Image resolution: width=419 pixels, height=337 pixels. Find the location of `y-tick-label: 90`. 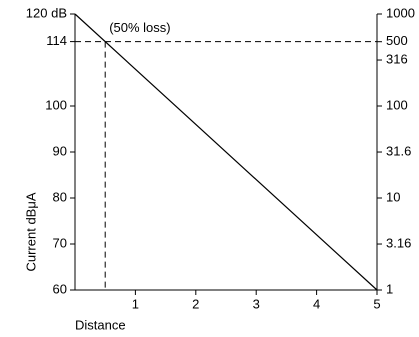

y-tick-label: 90 is located at coordinates (60, 150).